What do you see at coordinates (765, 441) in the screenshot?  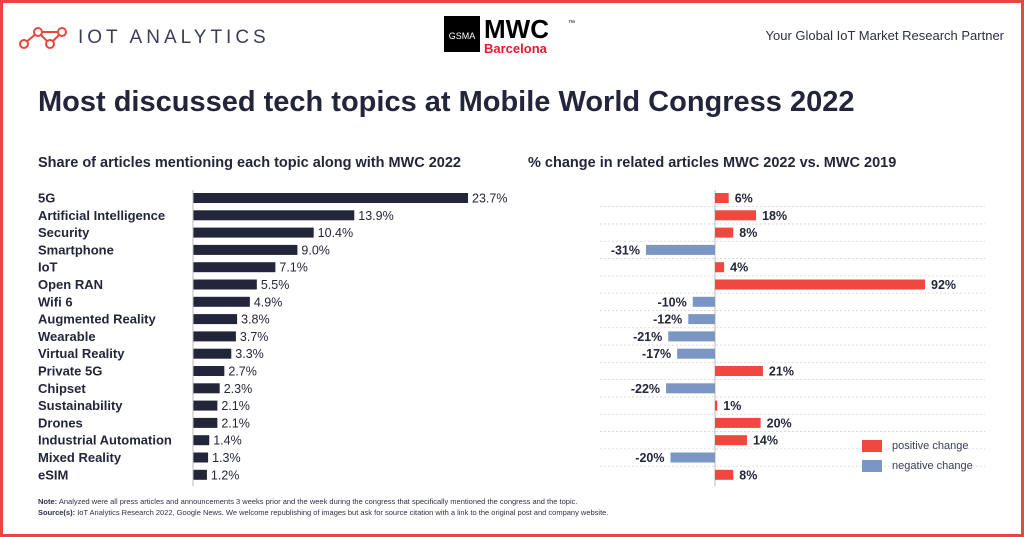 I see `change-value-label: 14%` at bounding box center [765, 441].